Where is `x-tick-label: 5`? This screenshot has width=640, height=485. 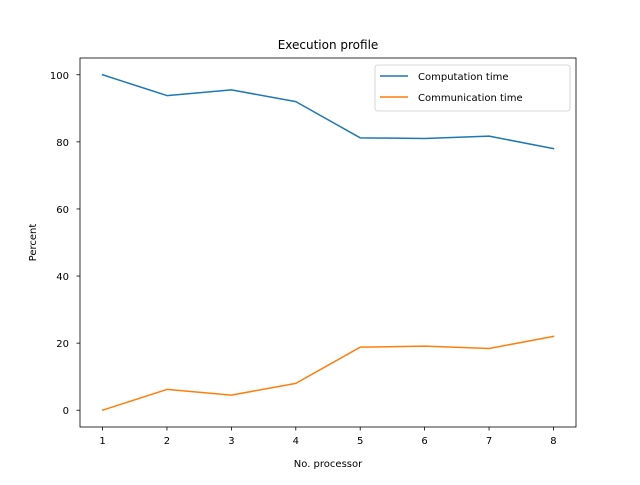
x-tick-label: 5 is located at coordinates (360, 441).